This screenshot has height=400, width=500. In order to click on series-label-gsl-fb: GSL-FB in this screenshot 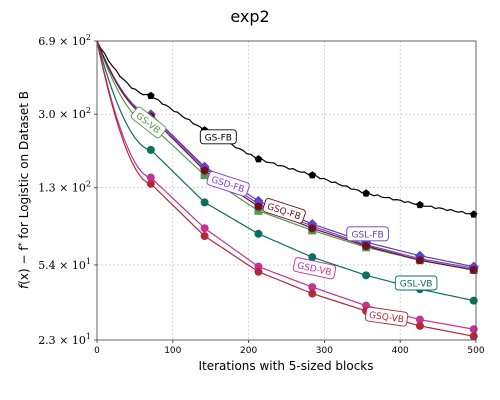, I will do `click(367, 234)`.